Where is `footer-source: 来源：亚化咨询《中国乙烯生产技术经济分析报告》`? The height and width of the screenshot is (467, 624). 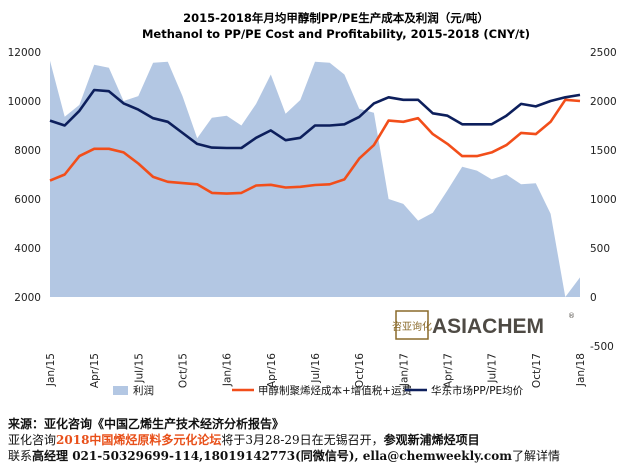 footer-source: 来源：亚化咨询《中国乙烯生产技术经济分析报告》 is located at coordinates (146, 424).